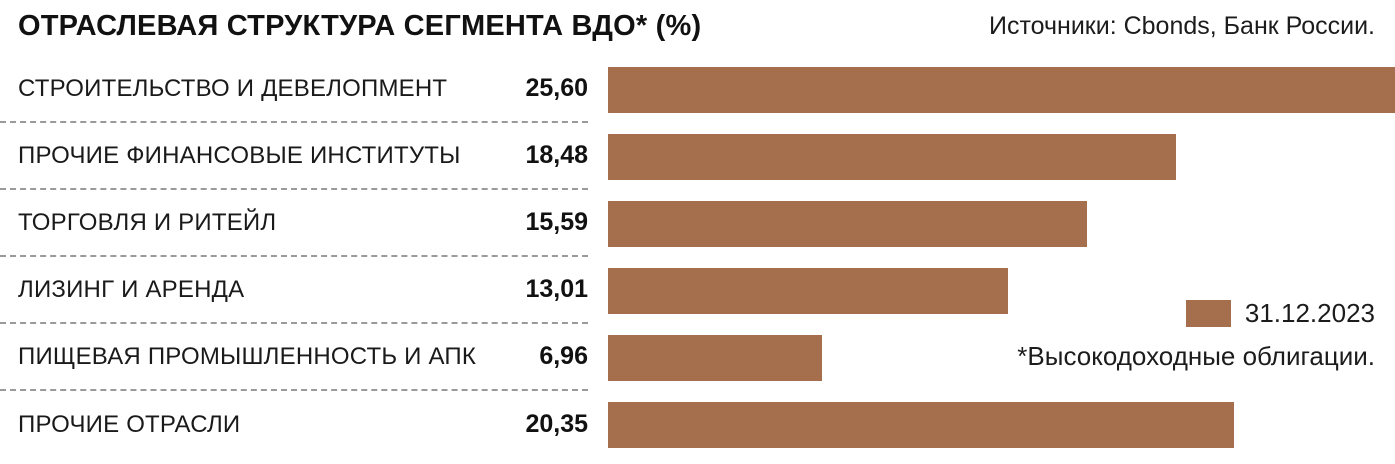 The image size is (1395, 464). I want to click on category-label: ПРОЧИЕ ФИНАНСОВЫЕ ИНСТИТУТЫ, so click(239, 155).